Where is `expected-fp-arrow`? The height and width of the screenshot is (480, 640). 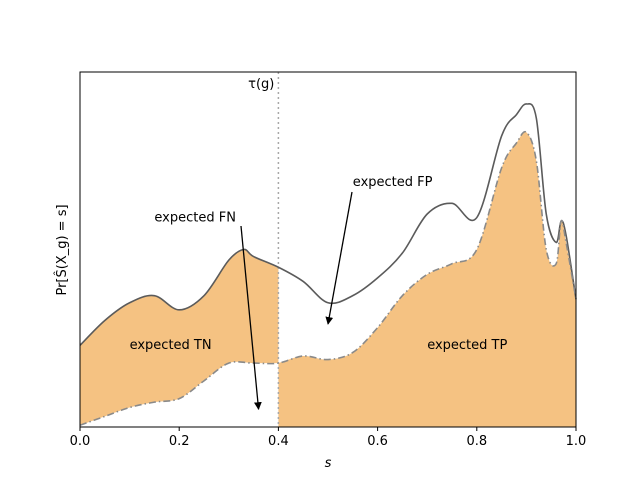 expected-fp-arrow is located at coordinates (339, 258).